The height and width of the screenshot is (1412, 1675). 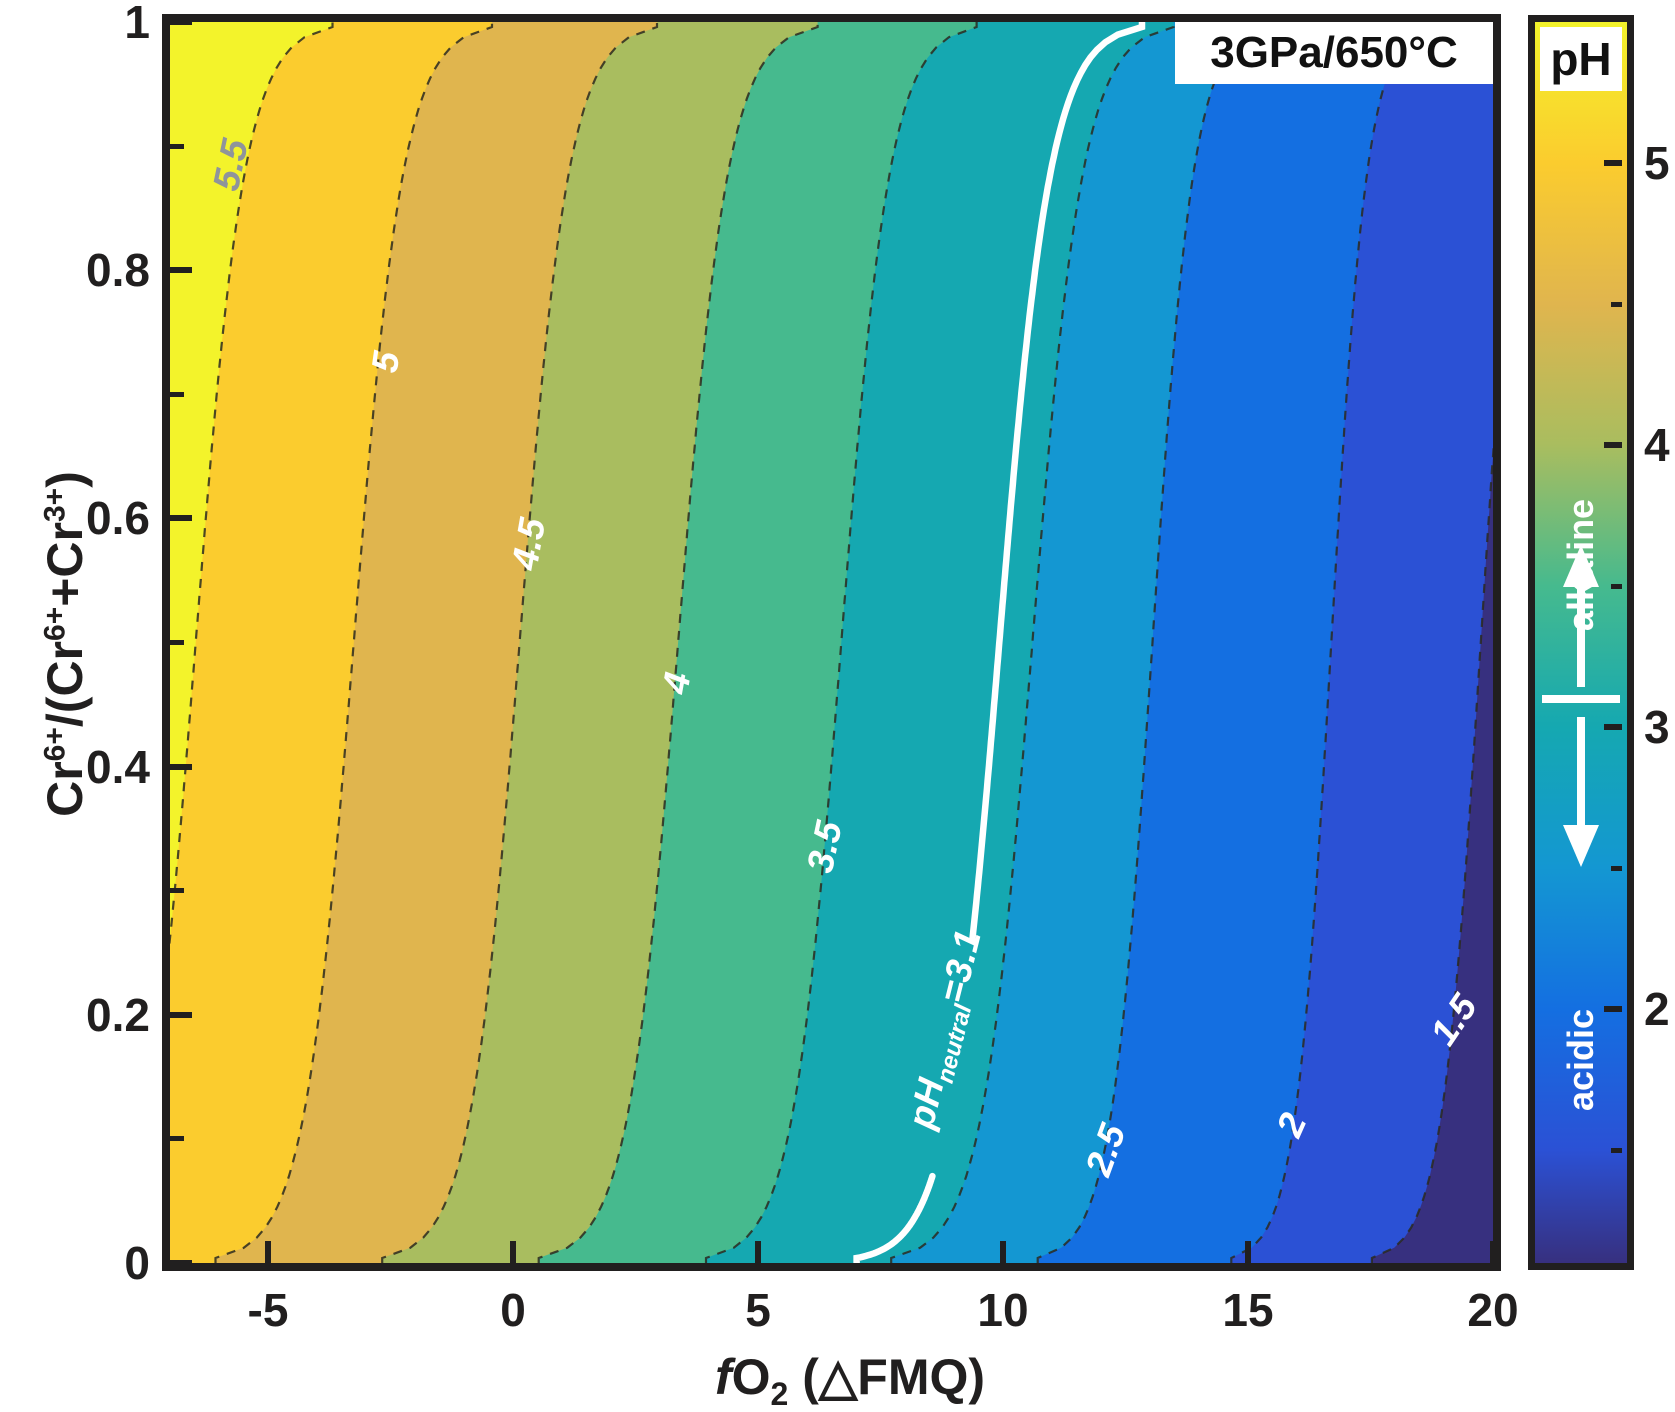 What do you see at coordinates (520, 642) in the screenshot?
I see `contour-line-4.5` at bounding box center [520, 642].